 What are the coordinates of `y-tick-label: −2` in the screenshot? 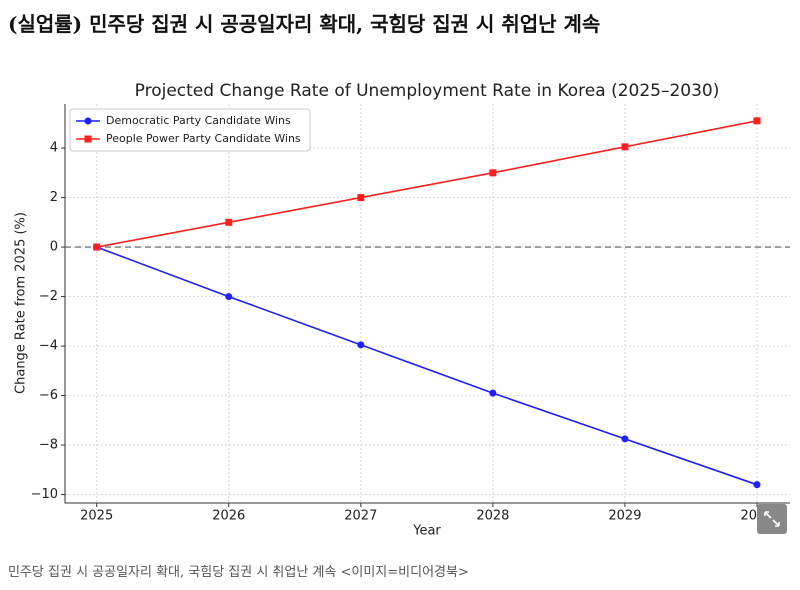 It's located at (48, 296).